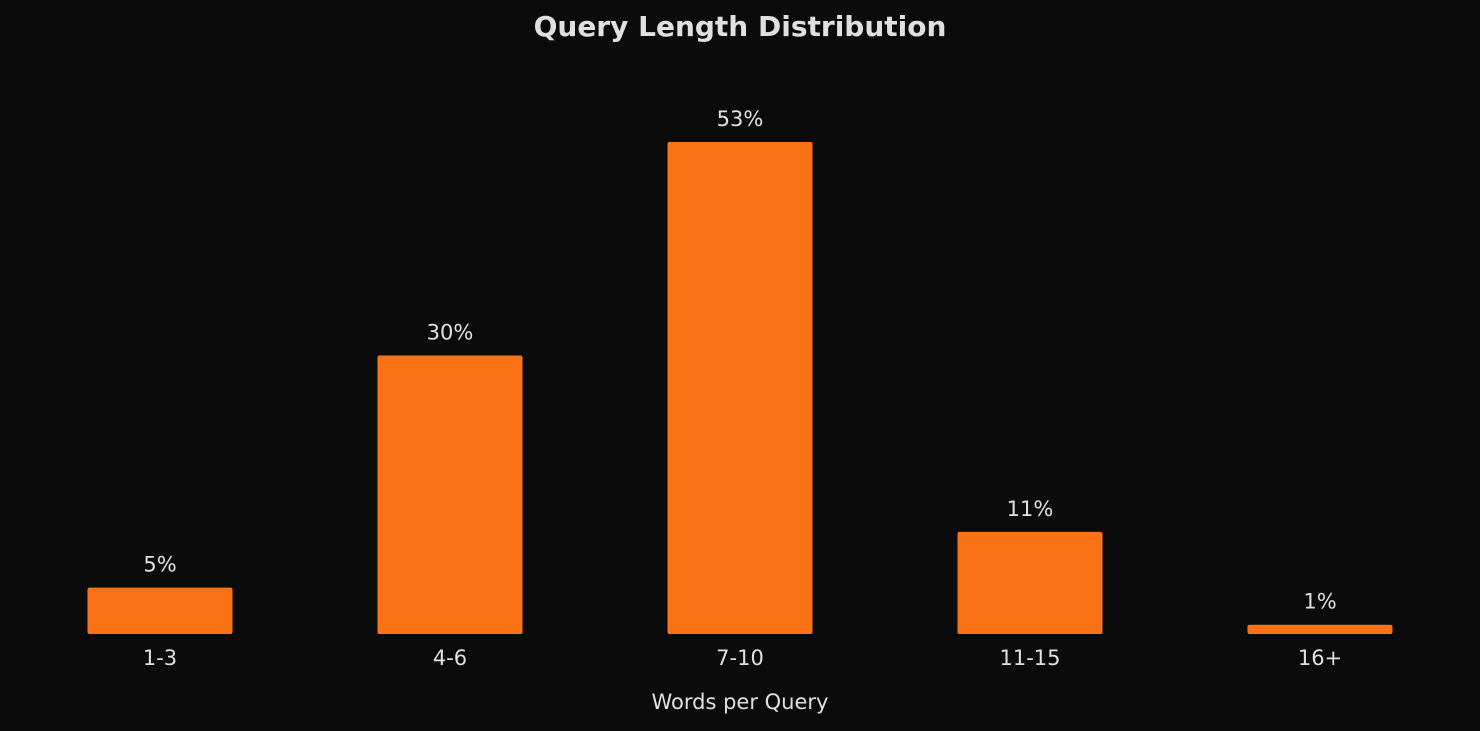 Image resolution: width=1480 pixels, height=731 pixels. I want to click on value-label: 5%, so click(159, 565).